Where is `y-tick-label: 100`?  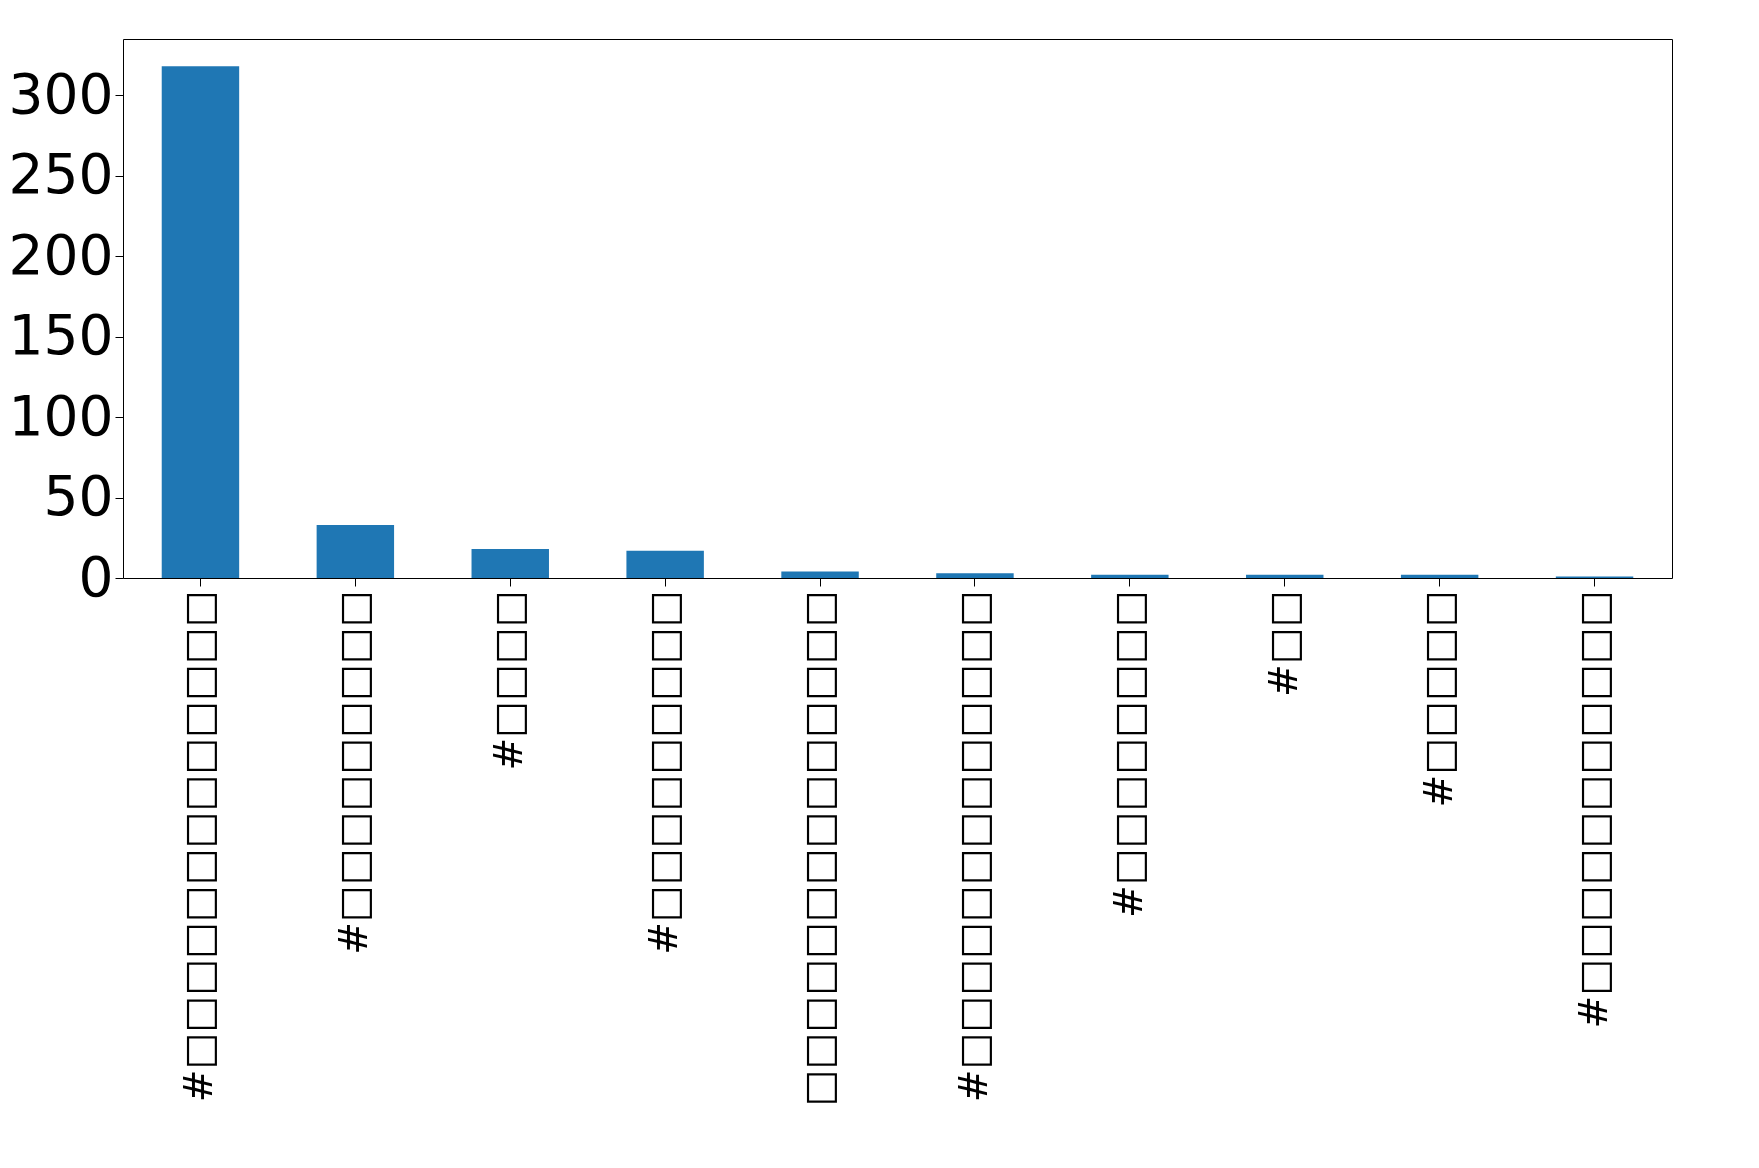 y-tick-label: 100 is located at coordinates (61, 415).